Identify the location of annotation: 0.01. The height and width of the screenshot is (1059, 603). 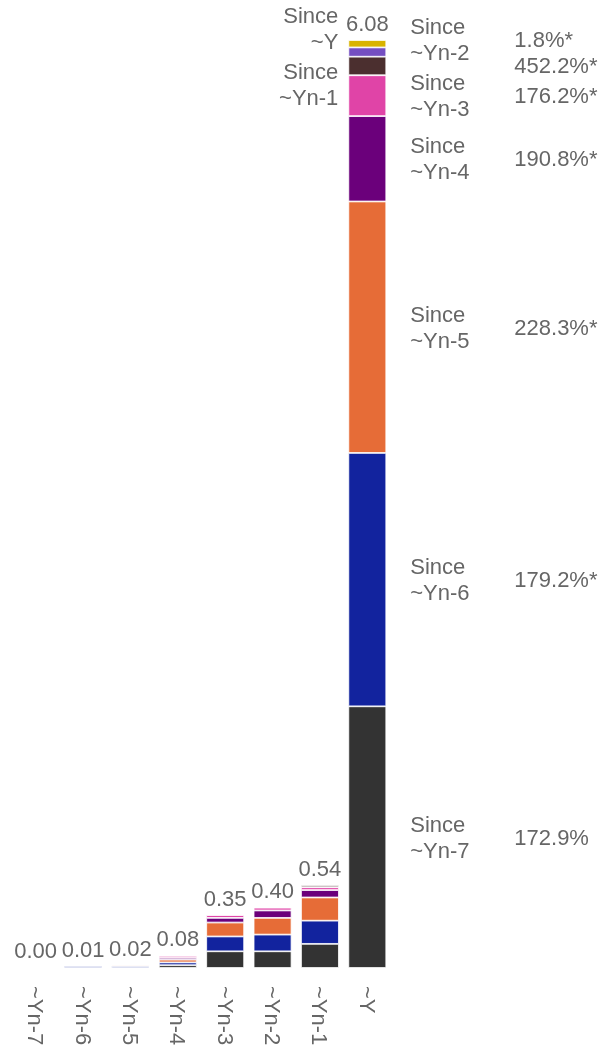
(83, 949).